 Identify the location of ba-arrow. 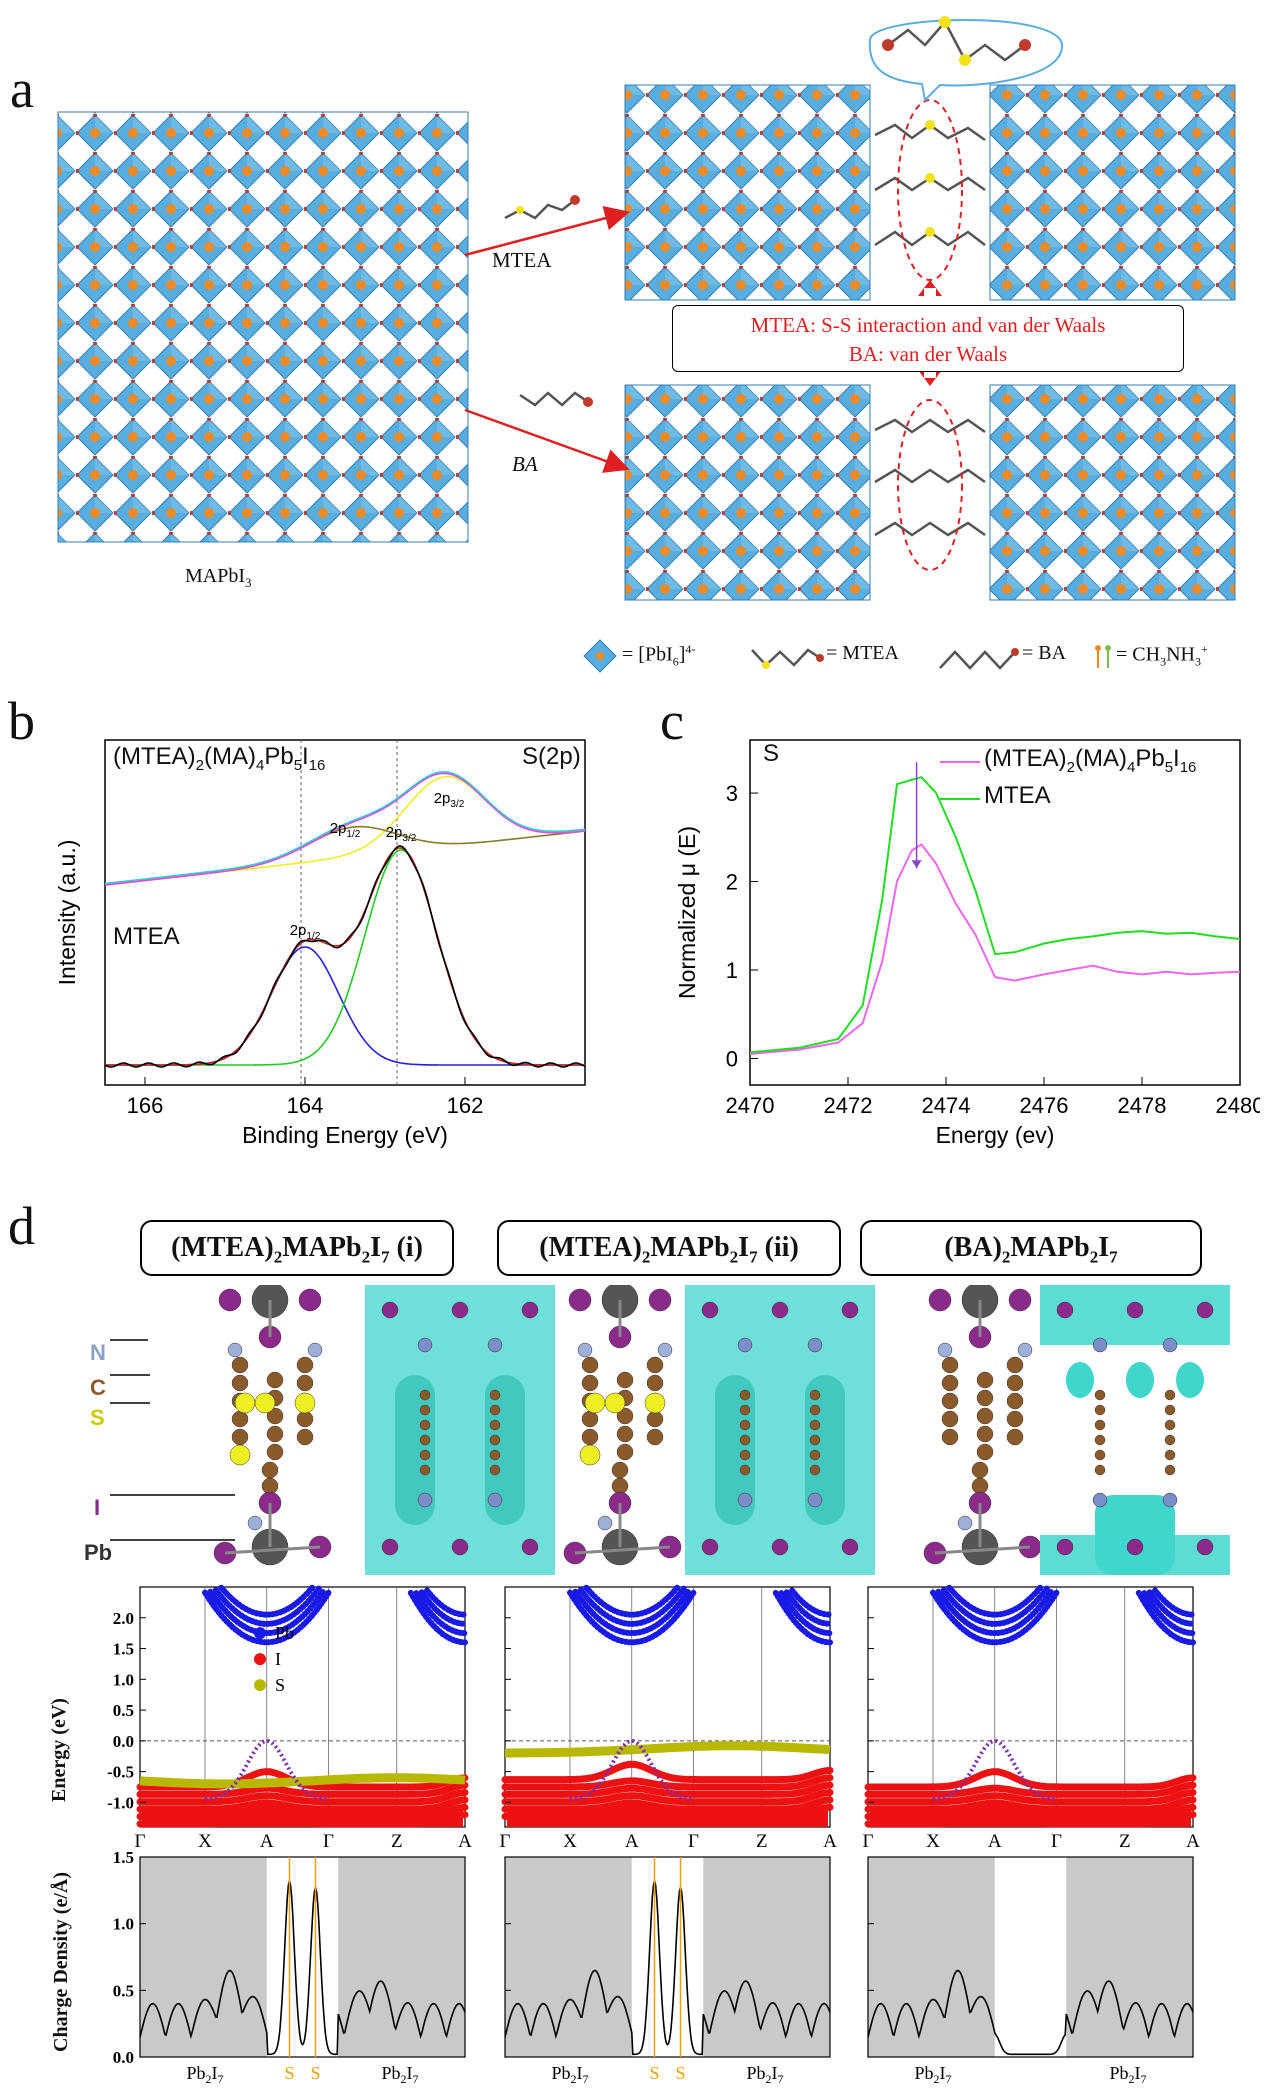
(547, 440).